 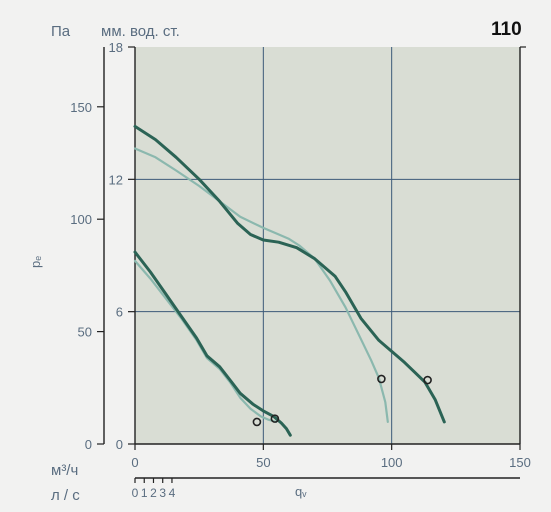 I want to click on ls-tick-label: 1, so click(x=144, y=493).